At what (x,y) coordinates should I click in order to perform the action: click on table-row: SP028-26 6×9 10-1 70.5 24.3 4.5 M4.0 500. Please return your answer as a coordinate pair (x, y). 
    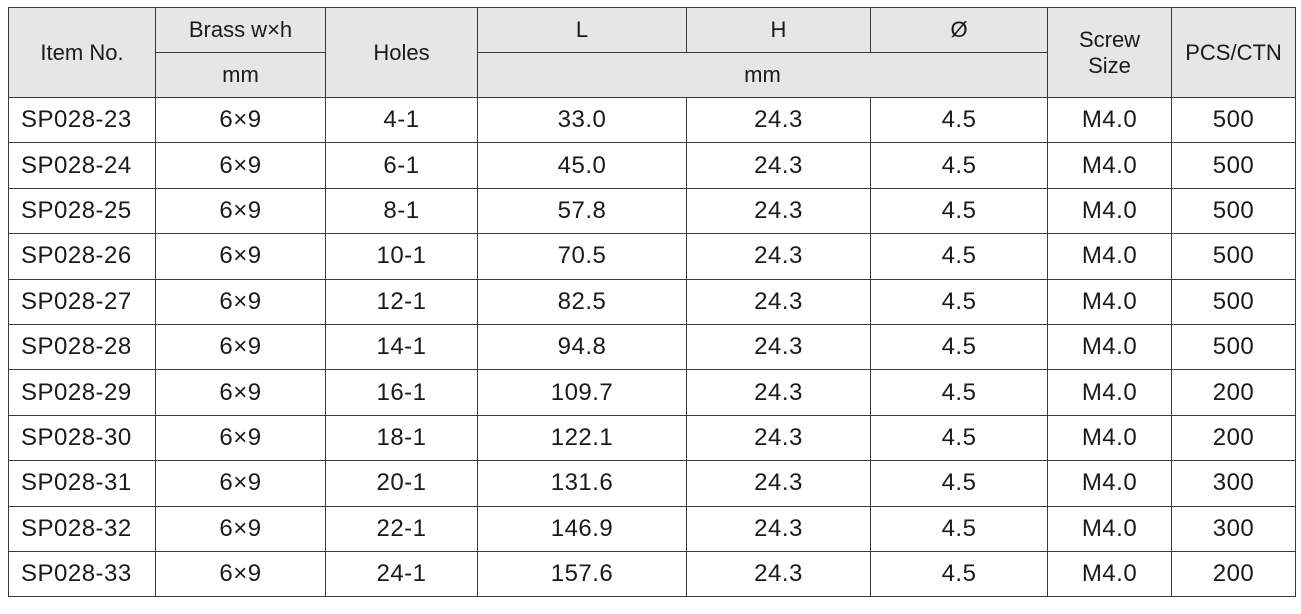
    Looking at the image, I should click on (652, 256).